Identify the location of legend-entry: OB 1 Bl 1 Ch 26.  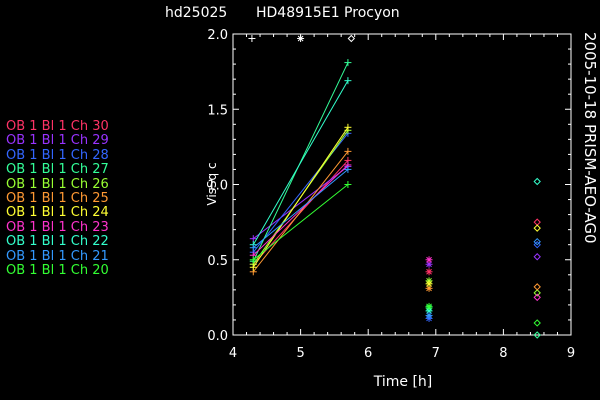
(57, 184).